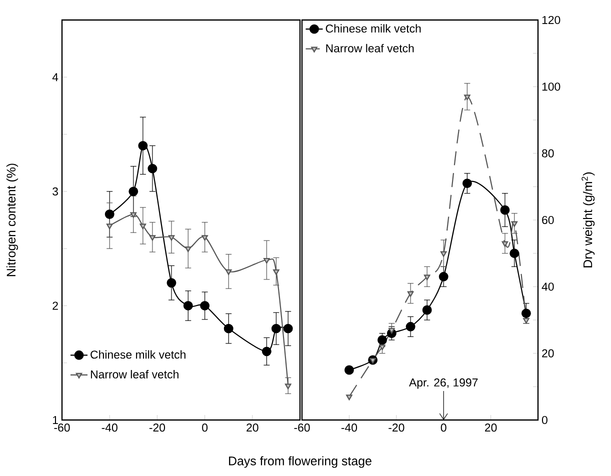 Image resolution: width=611 pixels, height=476 pixels. I want to click on annotation: Apr. 26, 1997, so click(443, 383).